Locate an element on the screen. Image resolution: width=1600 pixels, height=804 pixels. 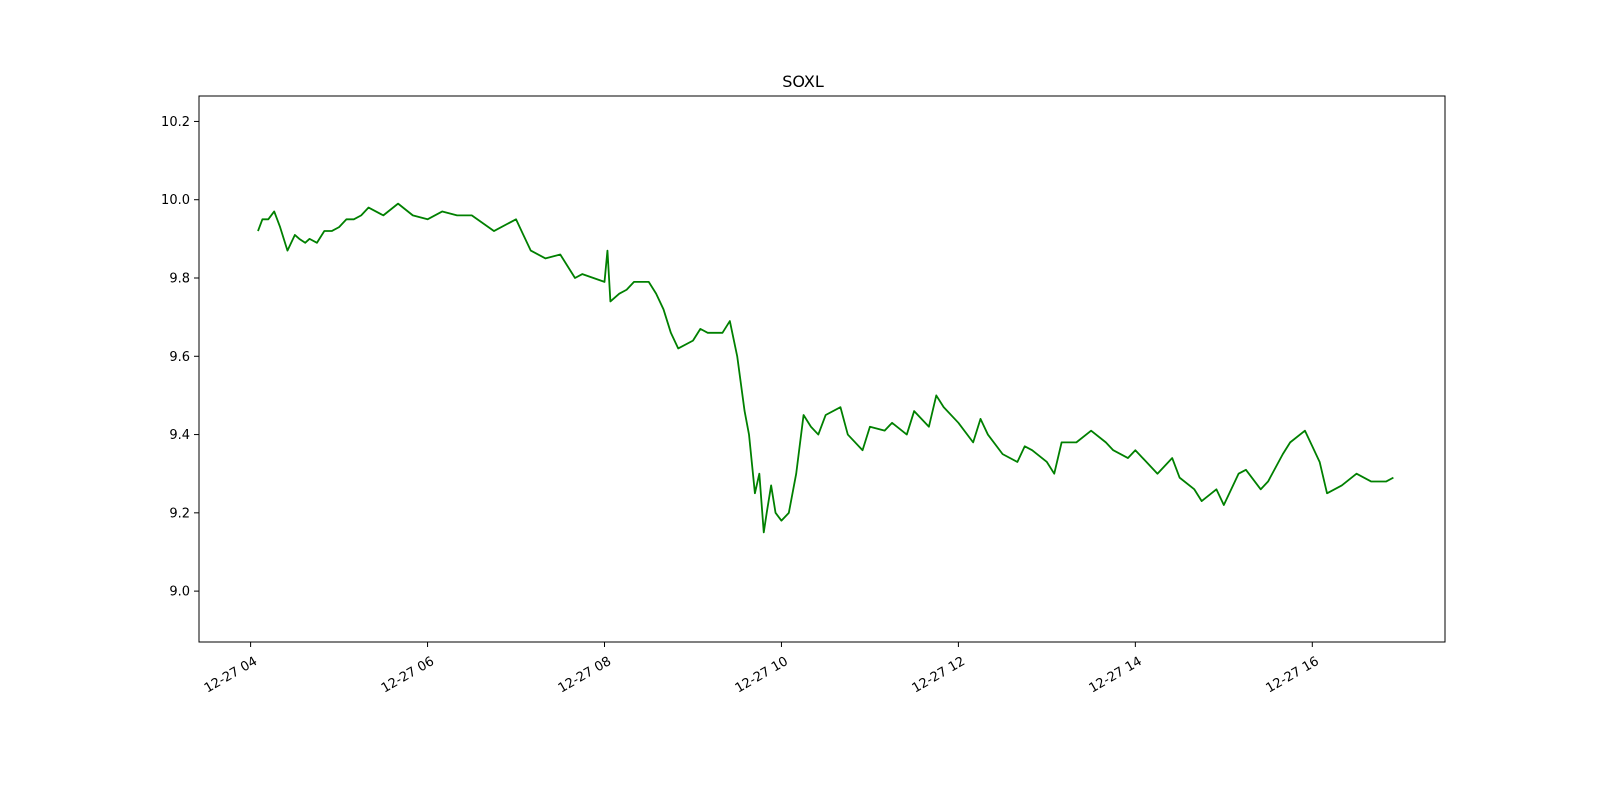
x-tick-label: 12-27 14 is located at coordinates (1116, 675).